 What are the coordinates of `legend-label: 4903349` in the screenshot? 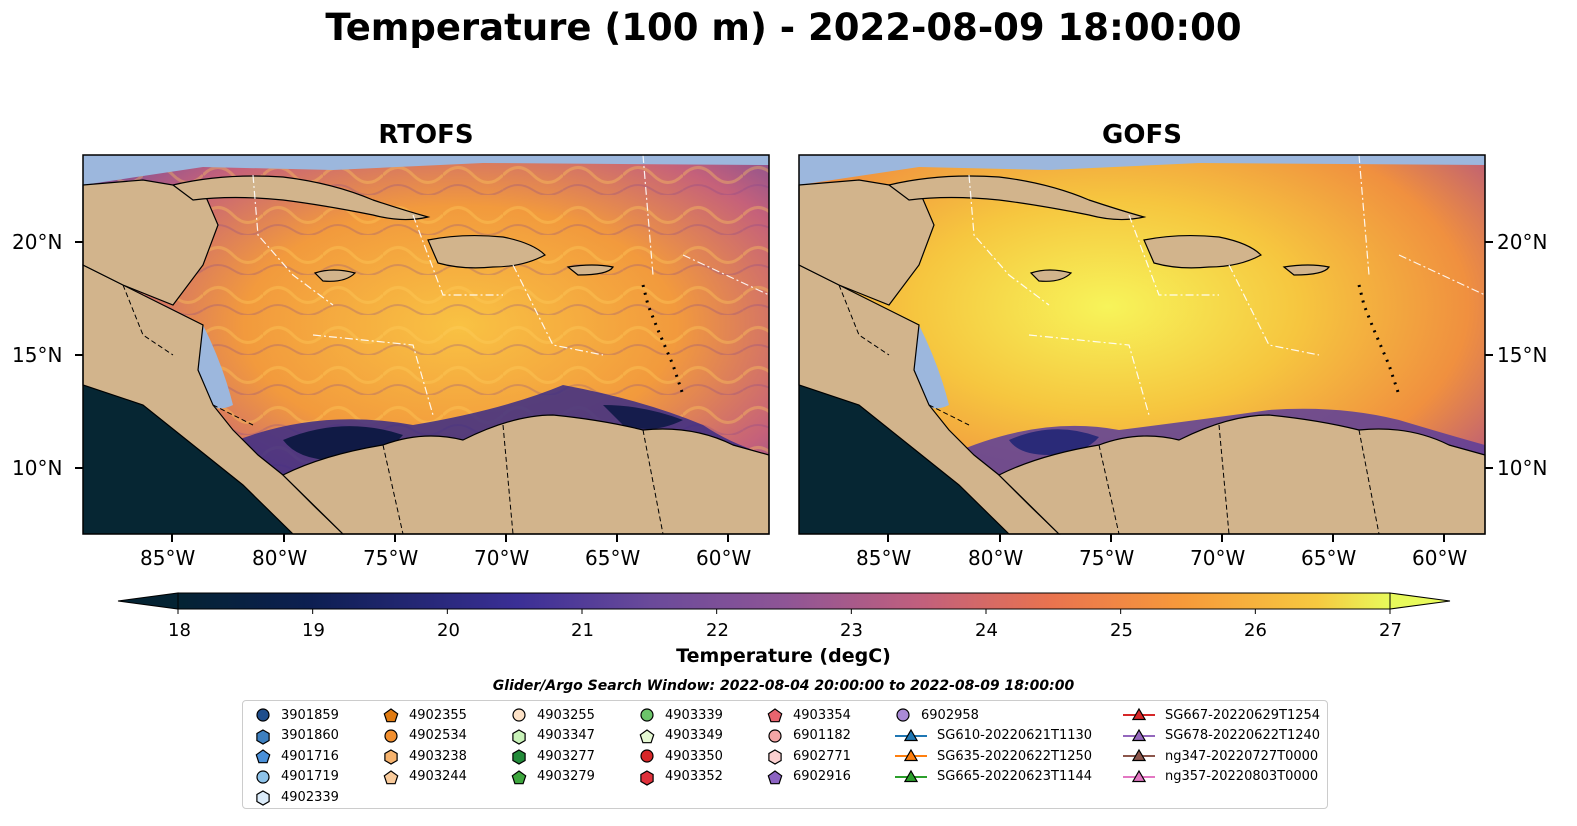 It's located at (694, 735).